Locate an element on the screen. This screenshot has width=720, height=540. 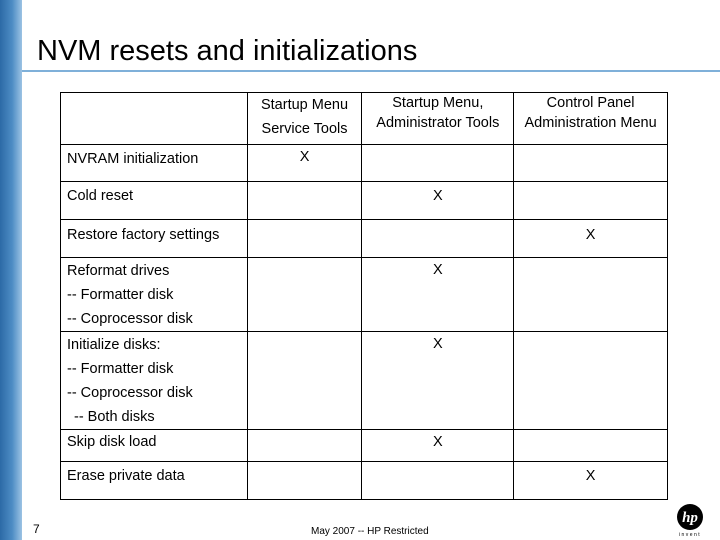
footer-text: May 2007 -- HP Restricted is located at coordinates (370, 531).